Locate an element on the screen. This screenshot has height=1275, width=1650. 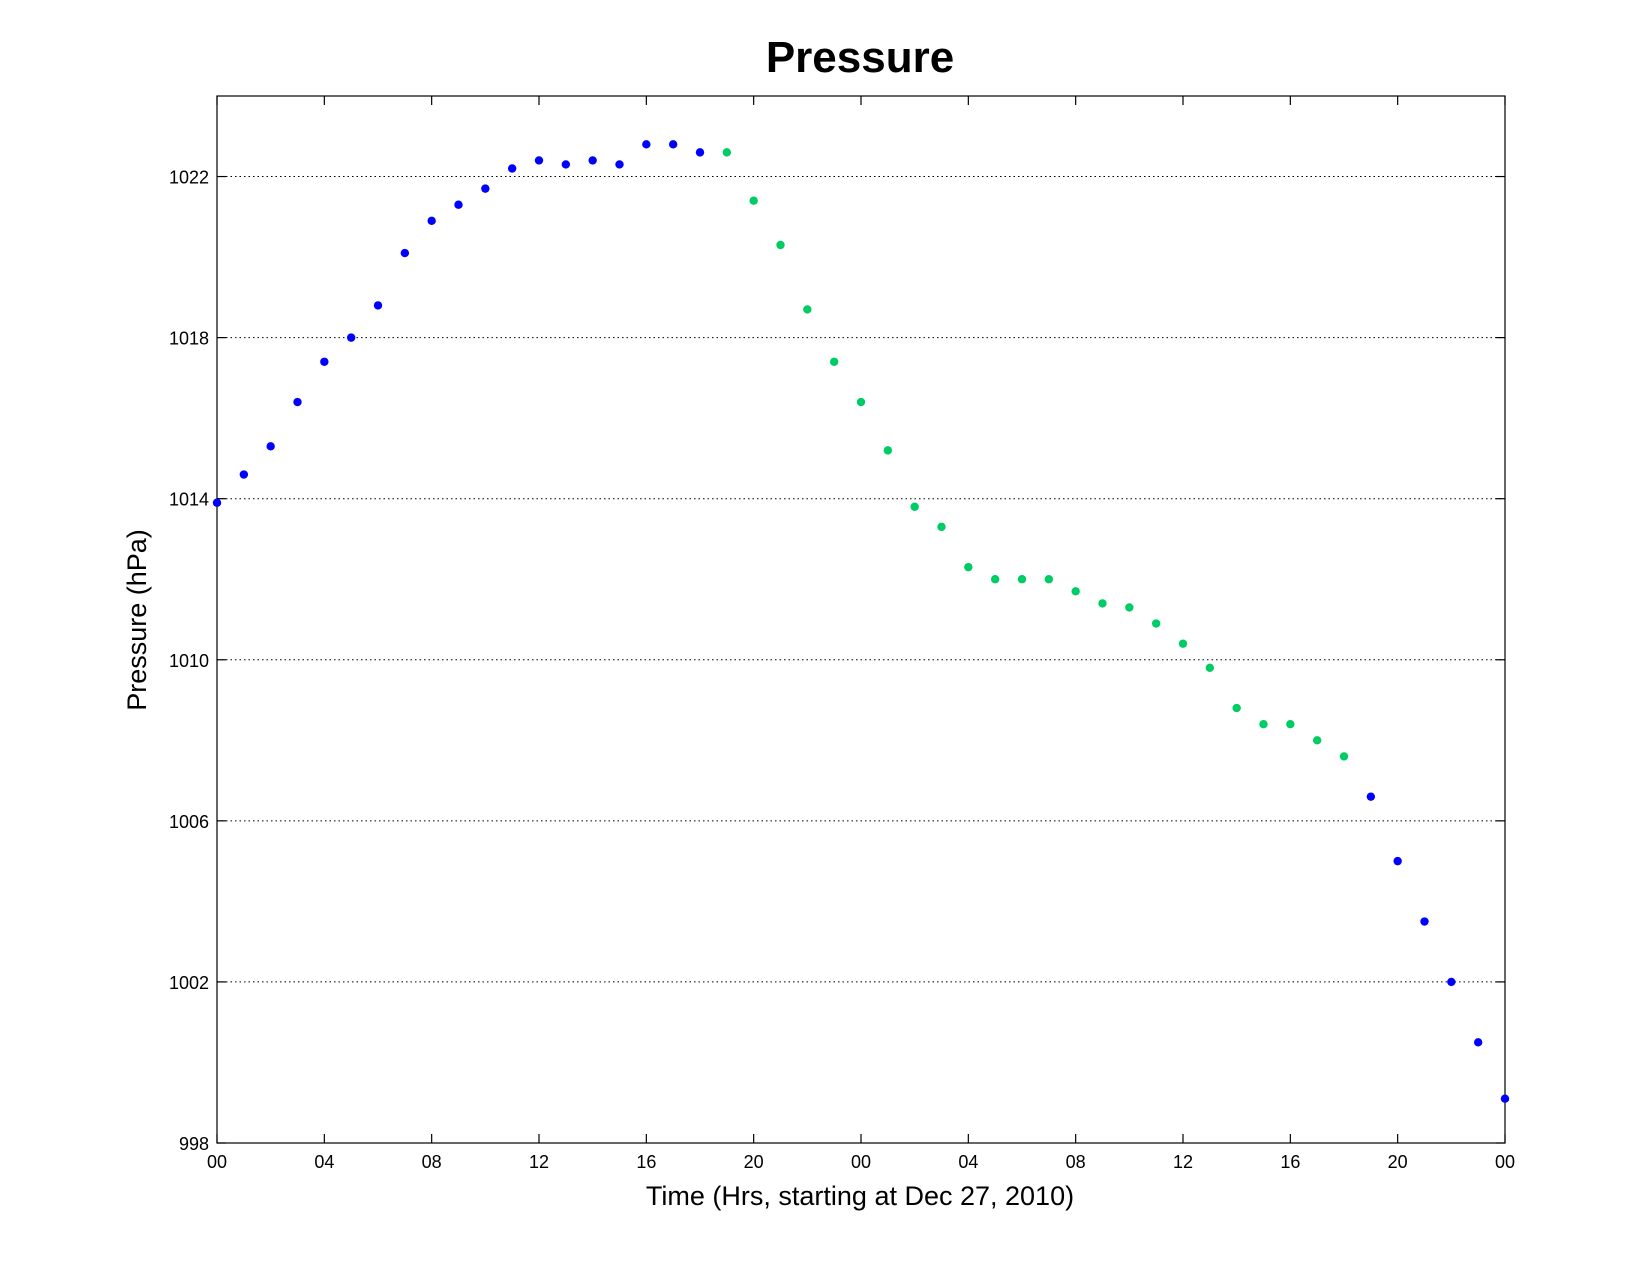
y-tick-label: 1006 is located at coordinates (189, 822).